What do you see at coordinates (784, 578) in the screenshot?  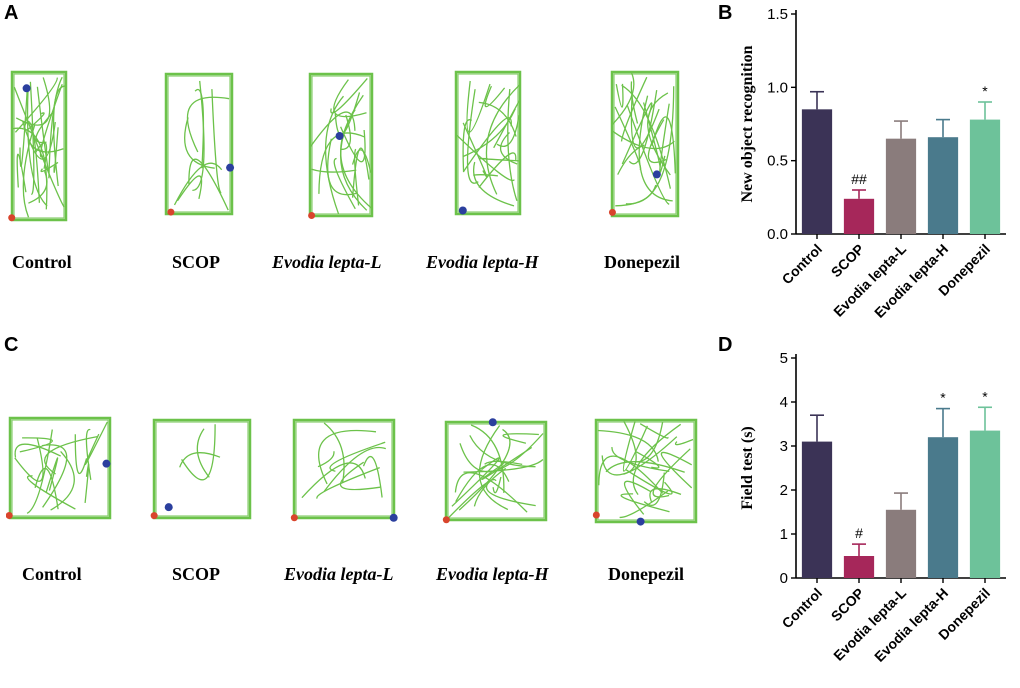 I see `y-tick-label: 0` at bounding box center [784, 578].